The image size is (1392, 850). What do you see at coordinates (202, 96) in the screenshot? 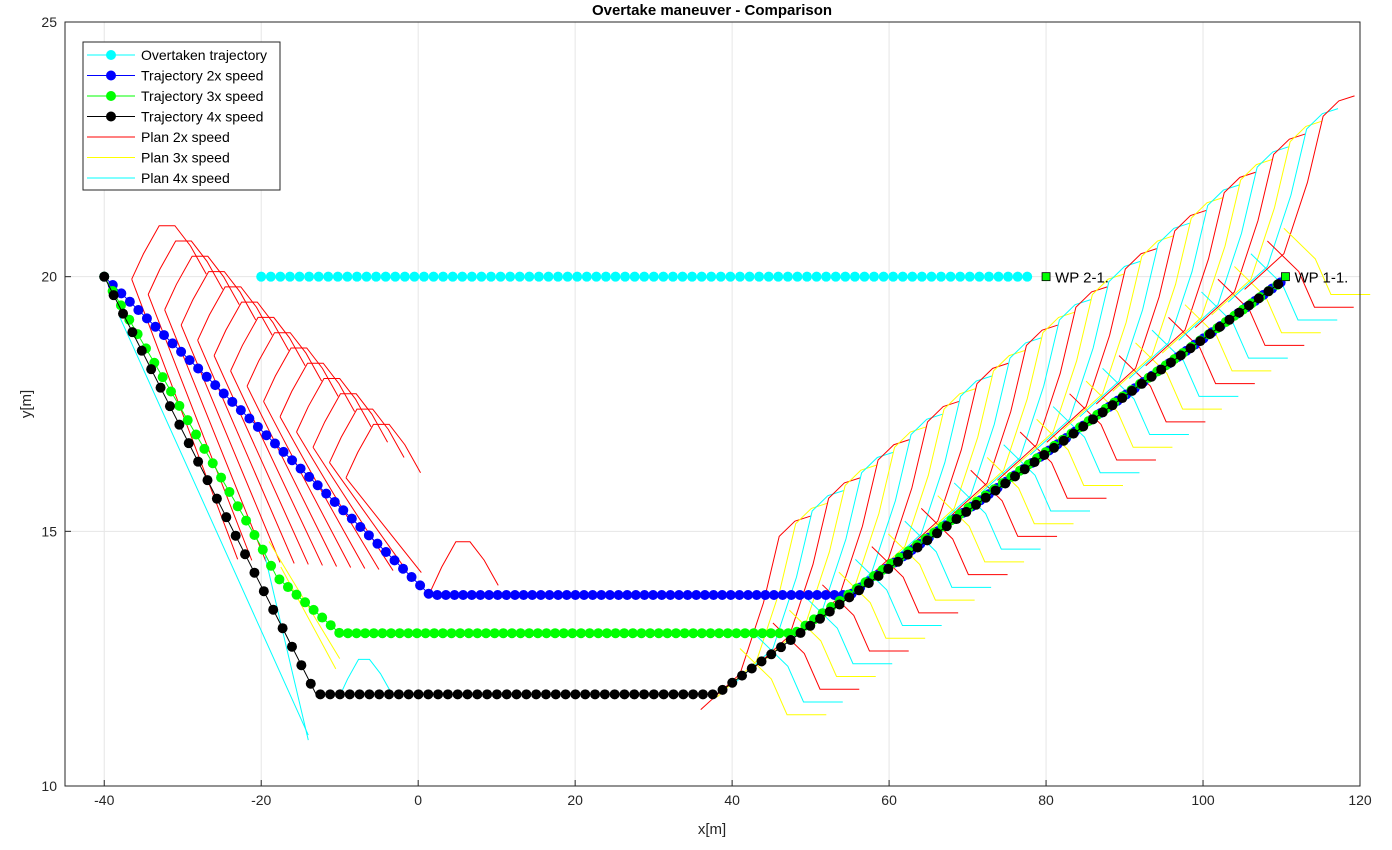
I see `legend-label: Trajectory 3x speed` at bounding box center [202, 96].